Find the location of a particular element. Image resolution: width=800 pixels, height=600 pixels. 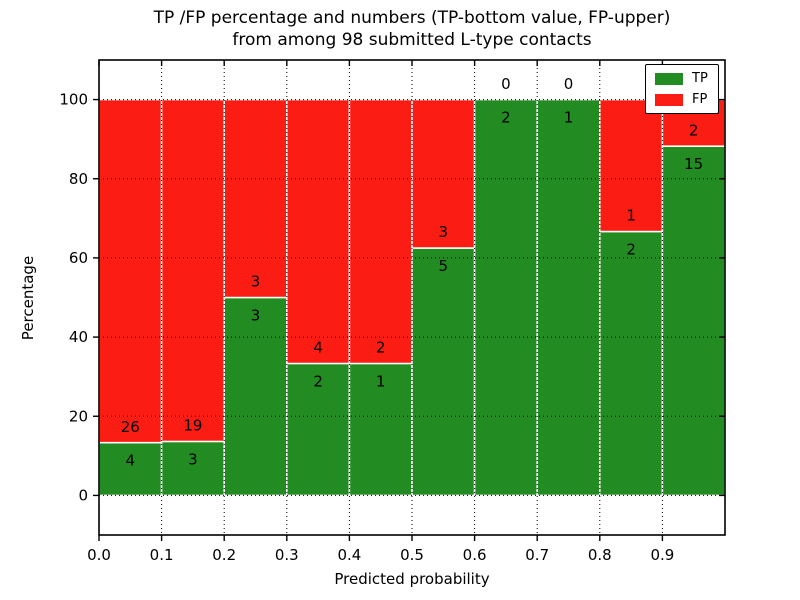

tp-legend-swatch is located at coordinates (669, 78).